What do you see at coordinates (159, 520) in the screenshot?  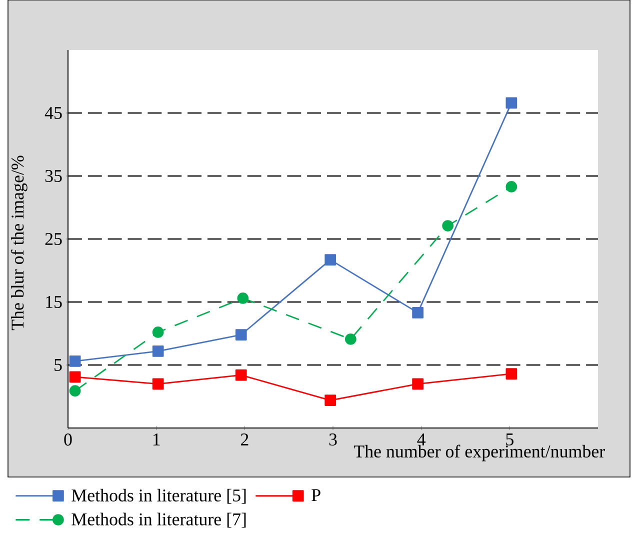 I see `legend-label: Methods in literature [7]` at bounding box center [159, 520].